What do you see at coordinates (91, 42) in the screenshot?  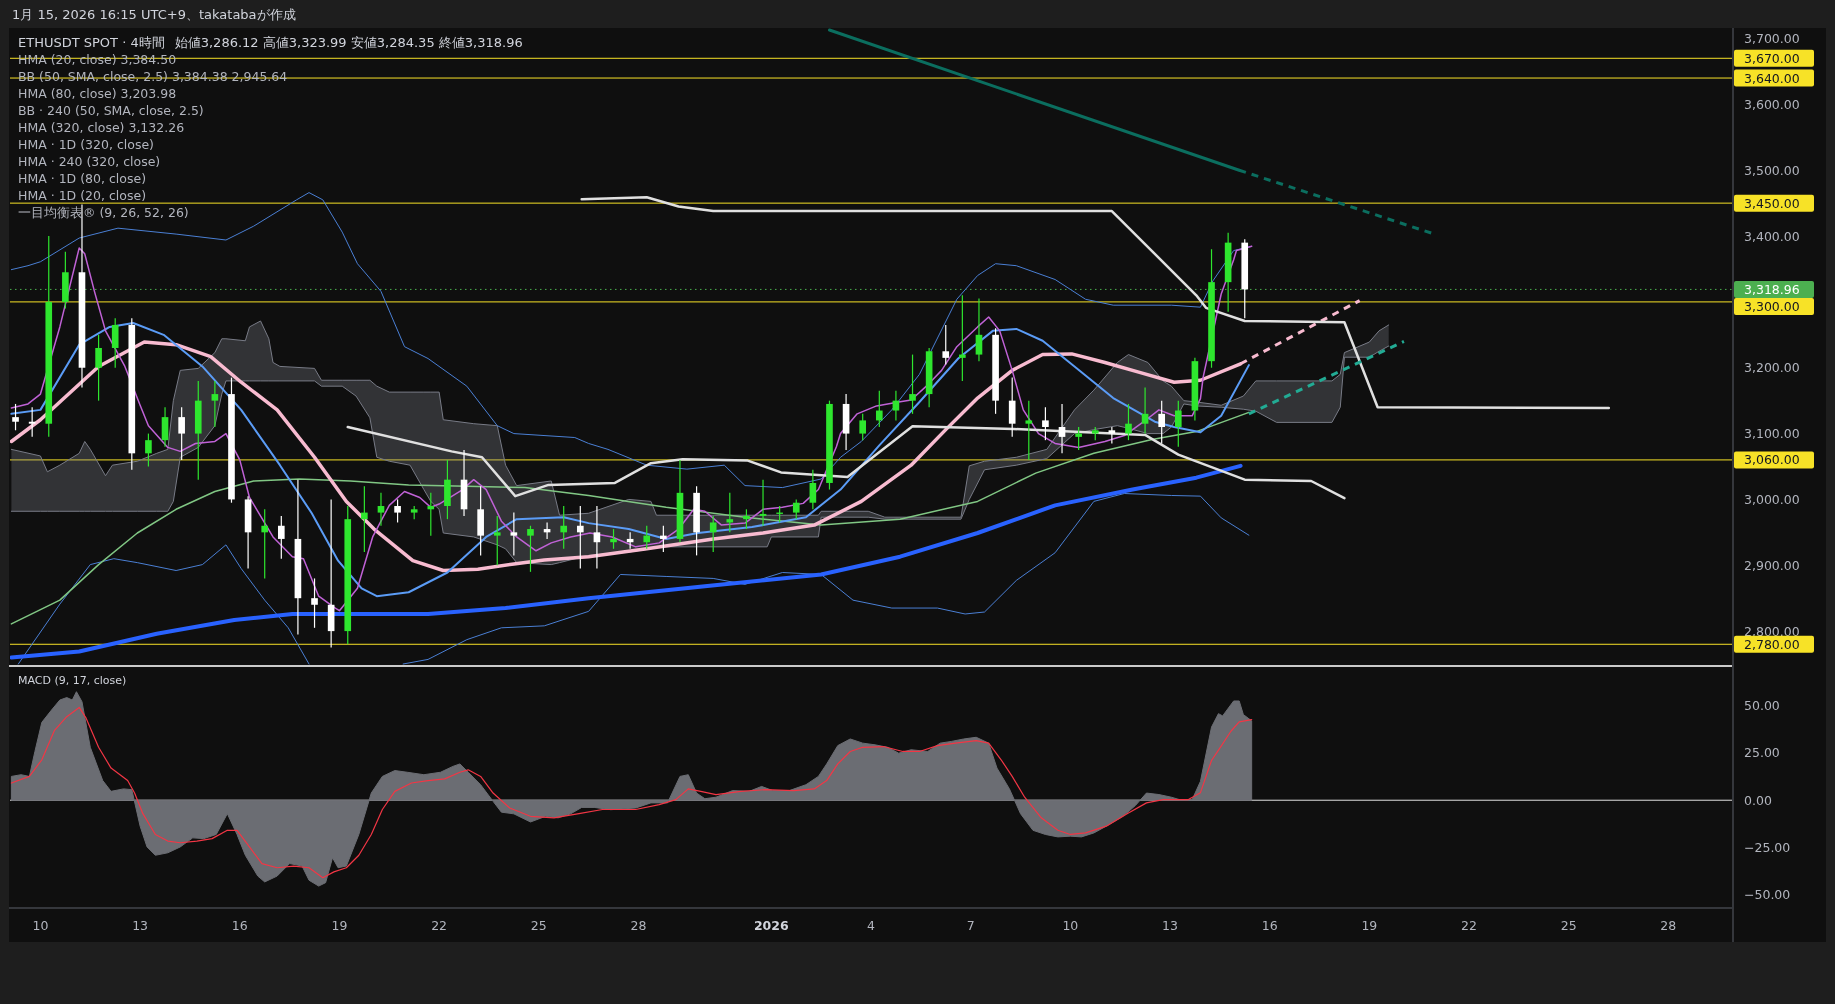 I see `text: ETHUSDT SPOT · 4時間` at bounding box center [91, 42].